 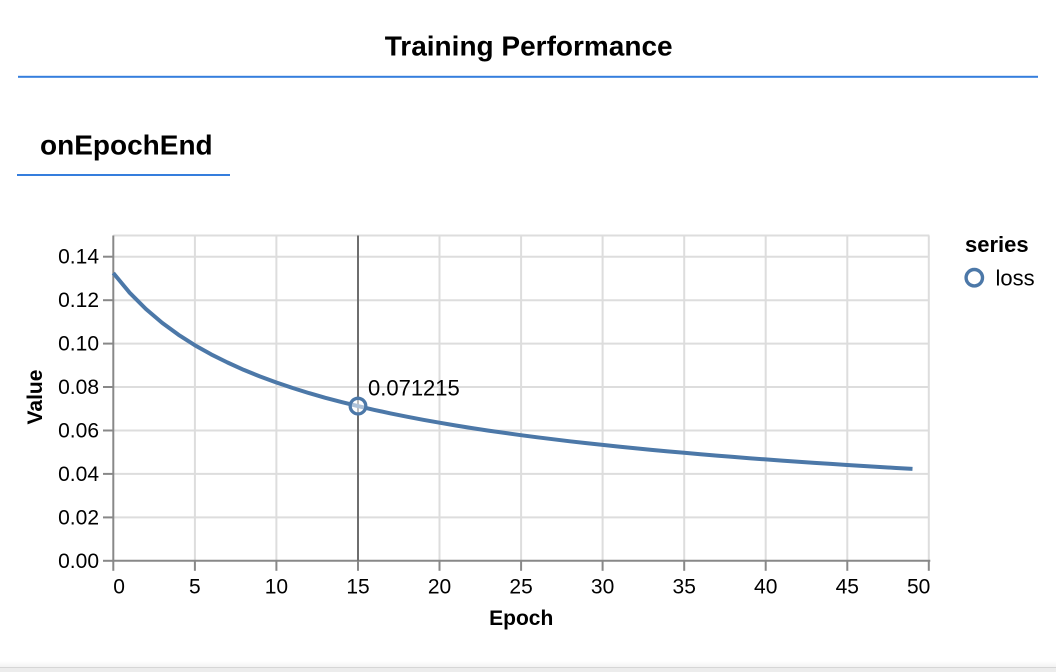 What do you see at coordinates (78, 474) in the screenshot?
I see `svg-text: 0.04` at bounding box center [78, 474].